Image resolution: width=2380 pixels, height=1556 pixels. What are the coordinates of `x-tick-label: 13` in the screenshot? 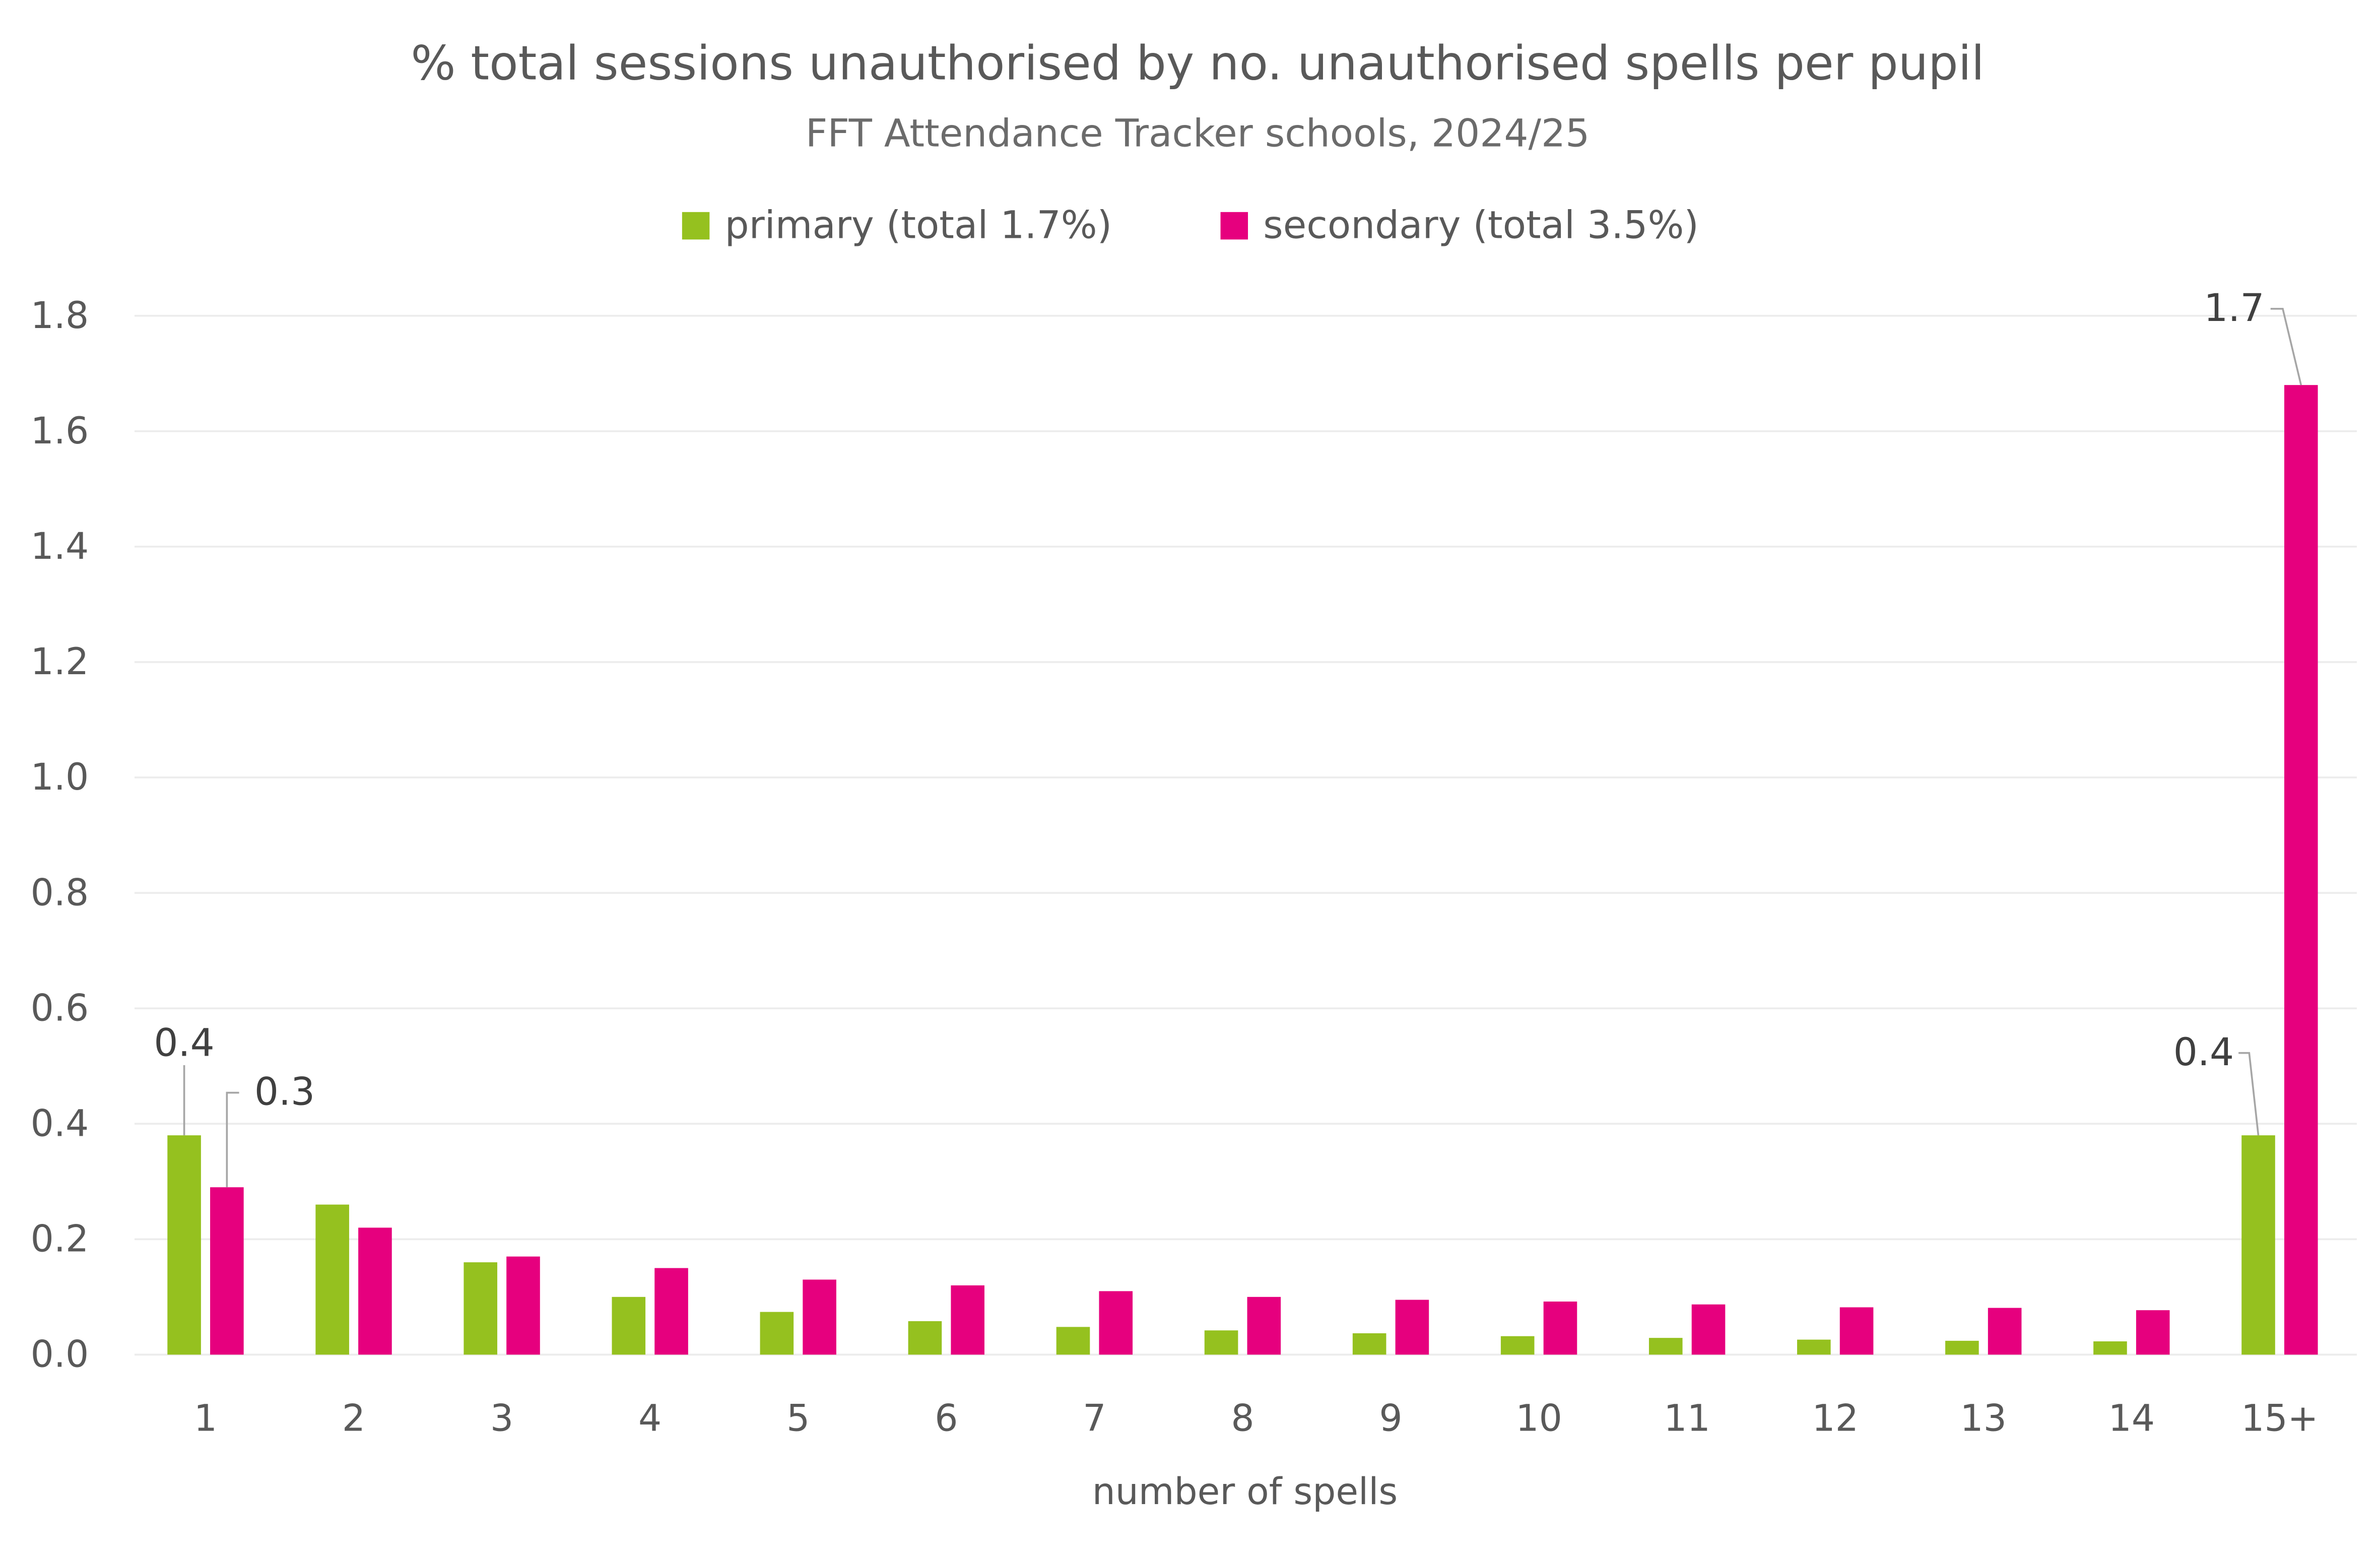 It's located at (1983, 1419).